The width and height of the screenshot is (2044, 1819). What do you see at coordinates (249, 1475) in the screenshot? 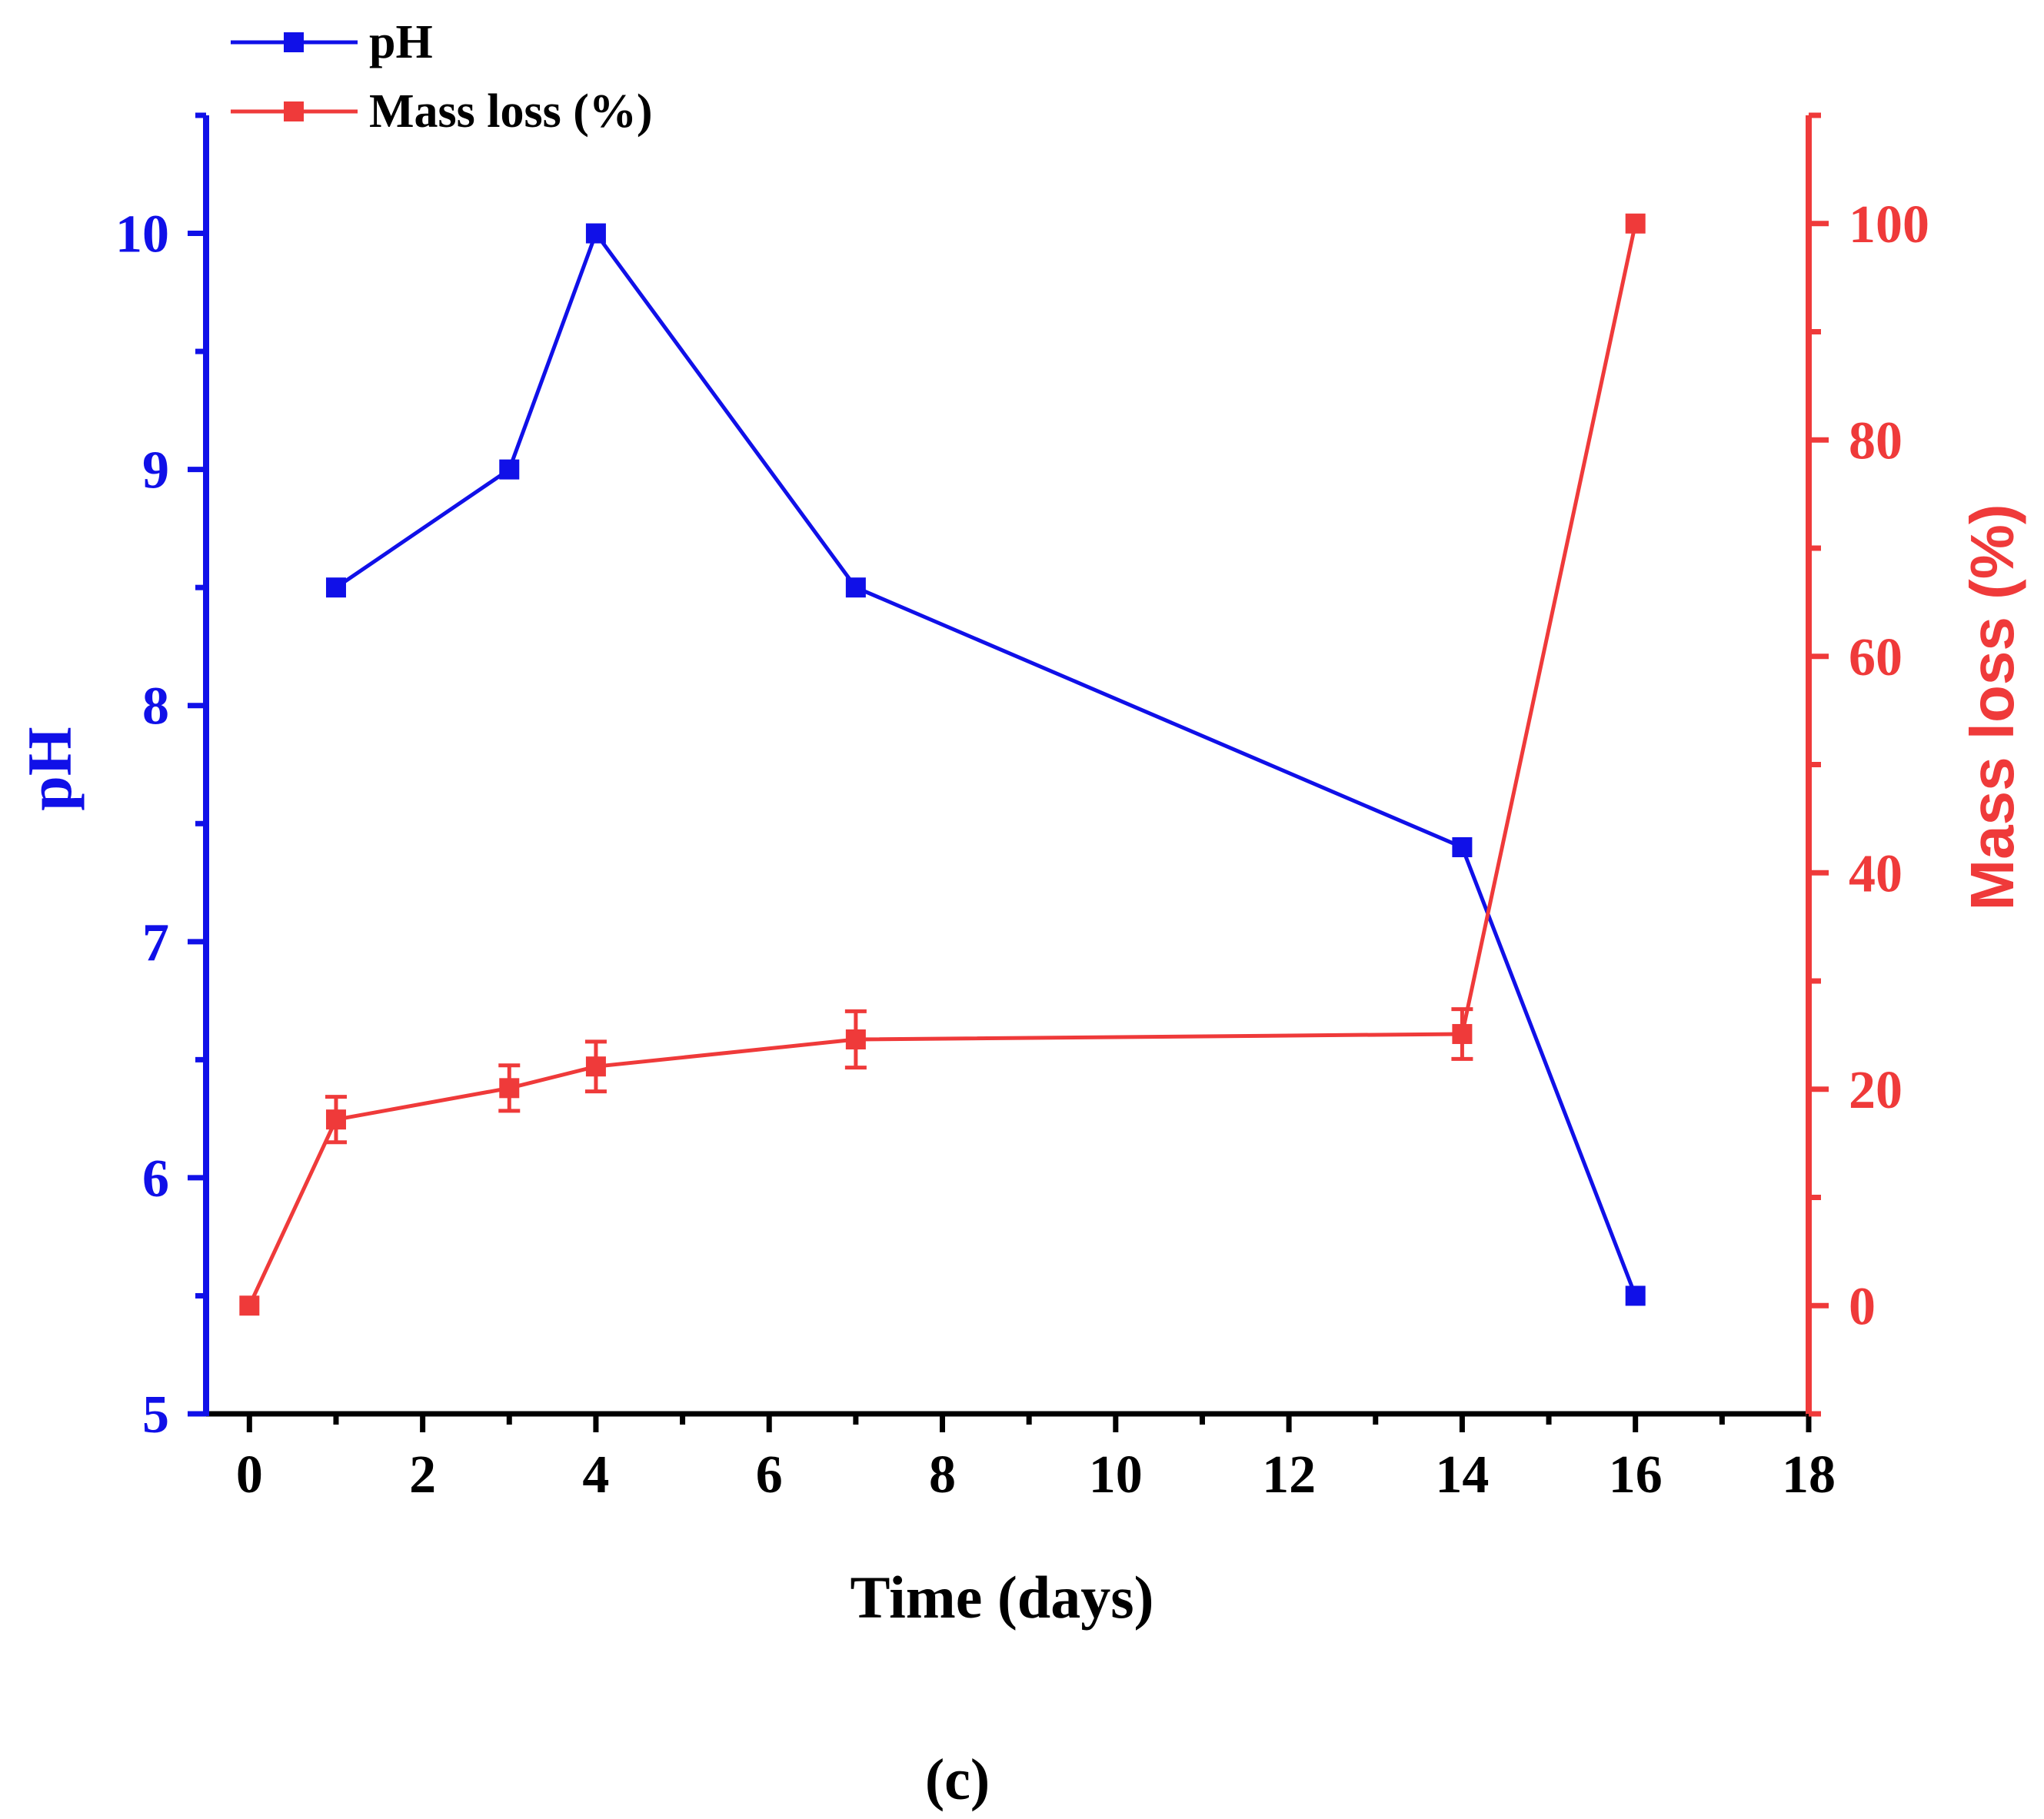
I see `x-tick-label: 0` at bounding box center [249, 1475].